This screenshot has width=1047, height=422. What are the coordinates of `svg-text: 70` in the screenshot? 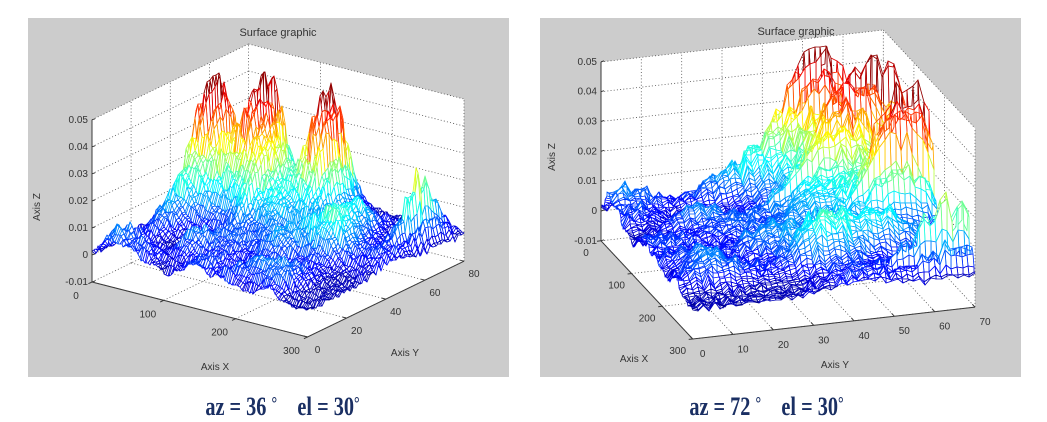 It's located at (985, 322).